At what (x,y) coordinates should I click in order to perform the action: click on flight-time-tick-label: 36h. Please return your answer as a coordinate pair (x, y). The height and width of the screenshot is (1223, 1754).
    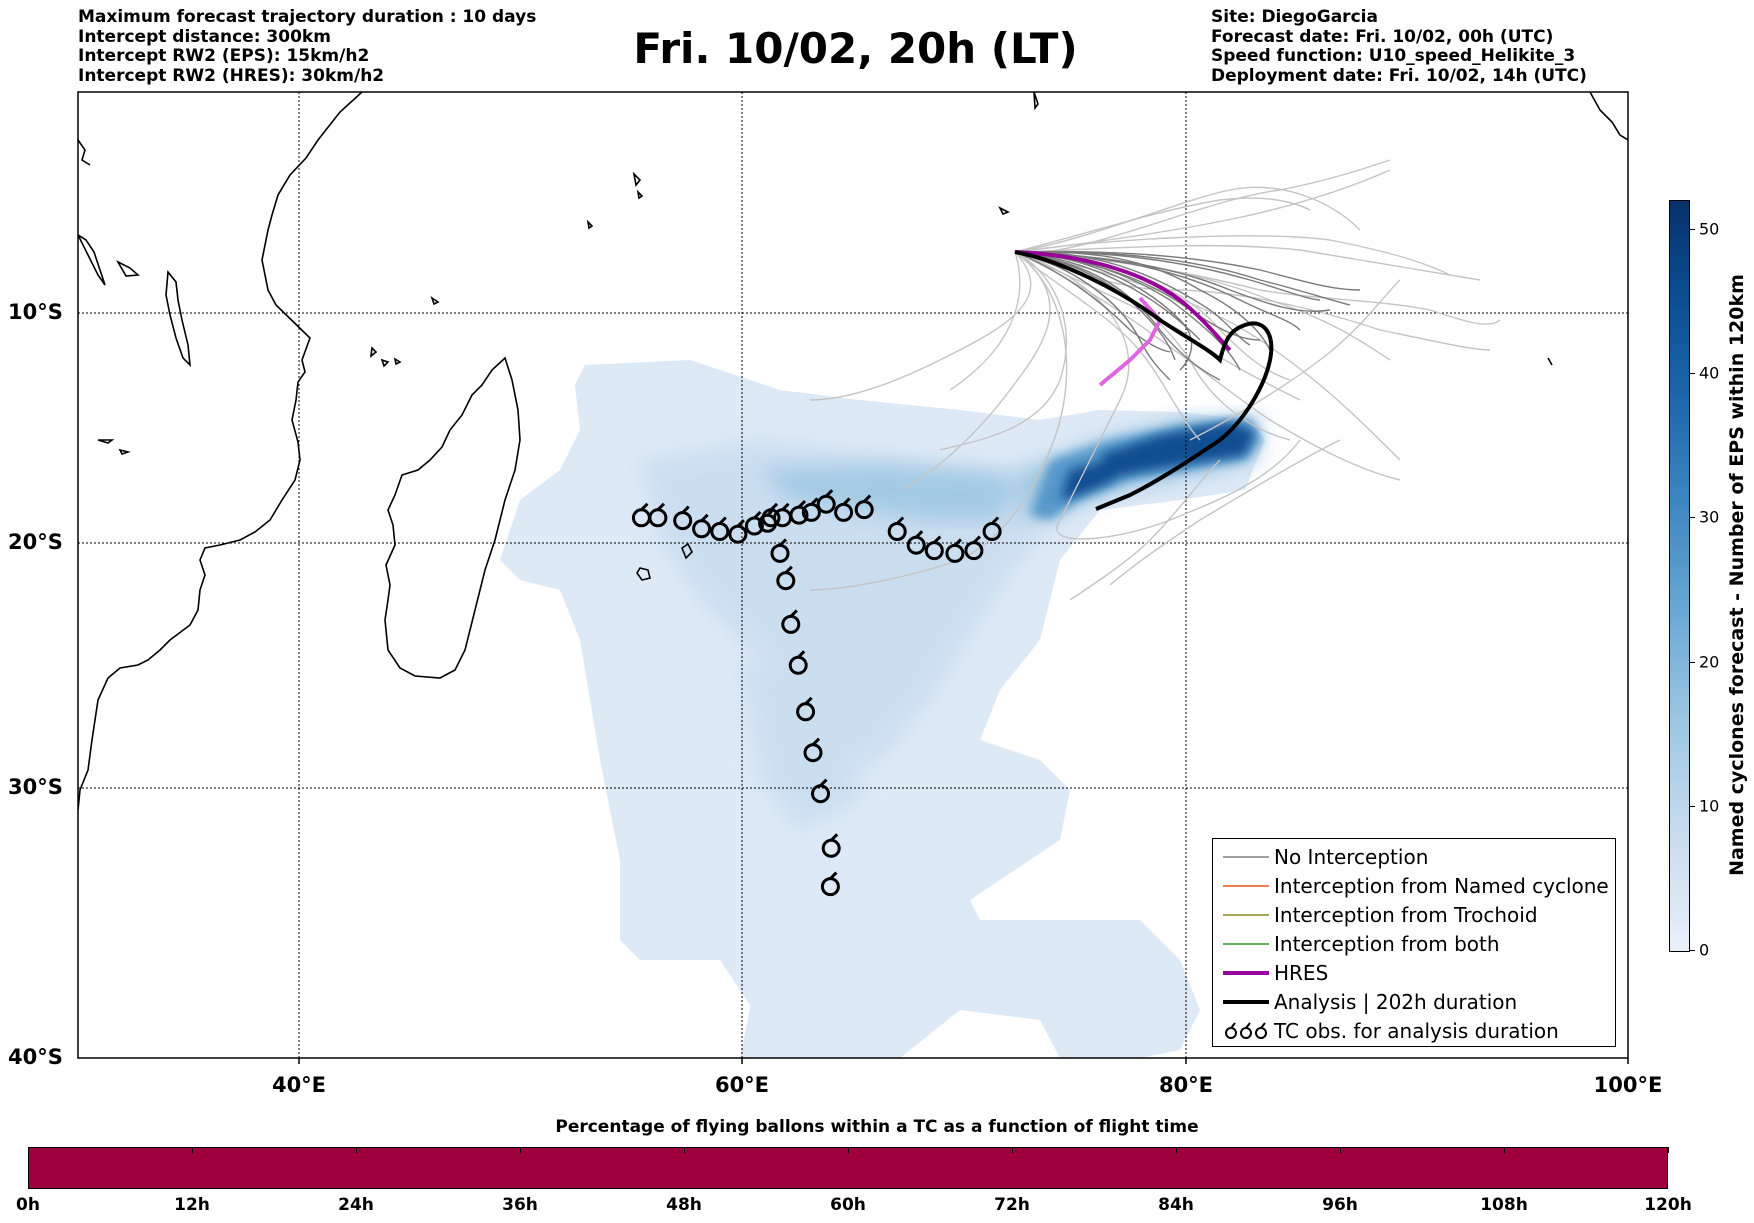
    Looking at the image, I should click on (520, 1205).